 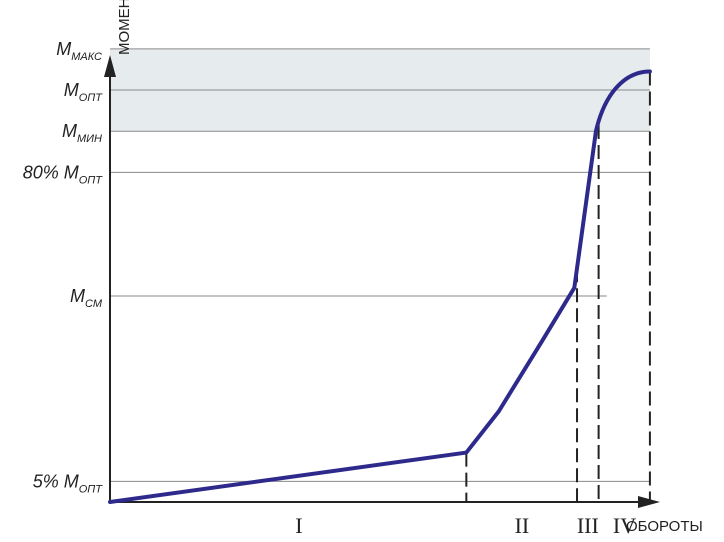 I want to click on label-main: 5% M, so click(x=56, y=481).